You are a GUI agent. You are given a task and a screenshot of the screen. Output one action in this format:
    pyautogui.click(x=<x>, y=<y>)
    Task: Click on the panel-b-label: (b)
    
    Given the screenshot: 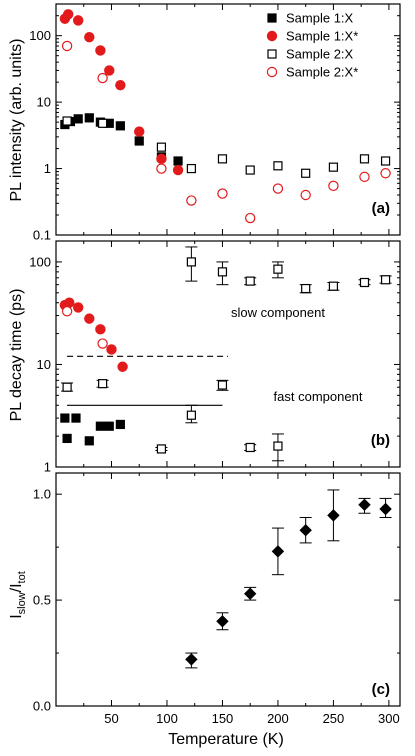 What is the action you would take?
    pyautogui.click(x=380, y=440)
    